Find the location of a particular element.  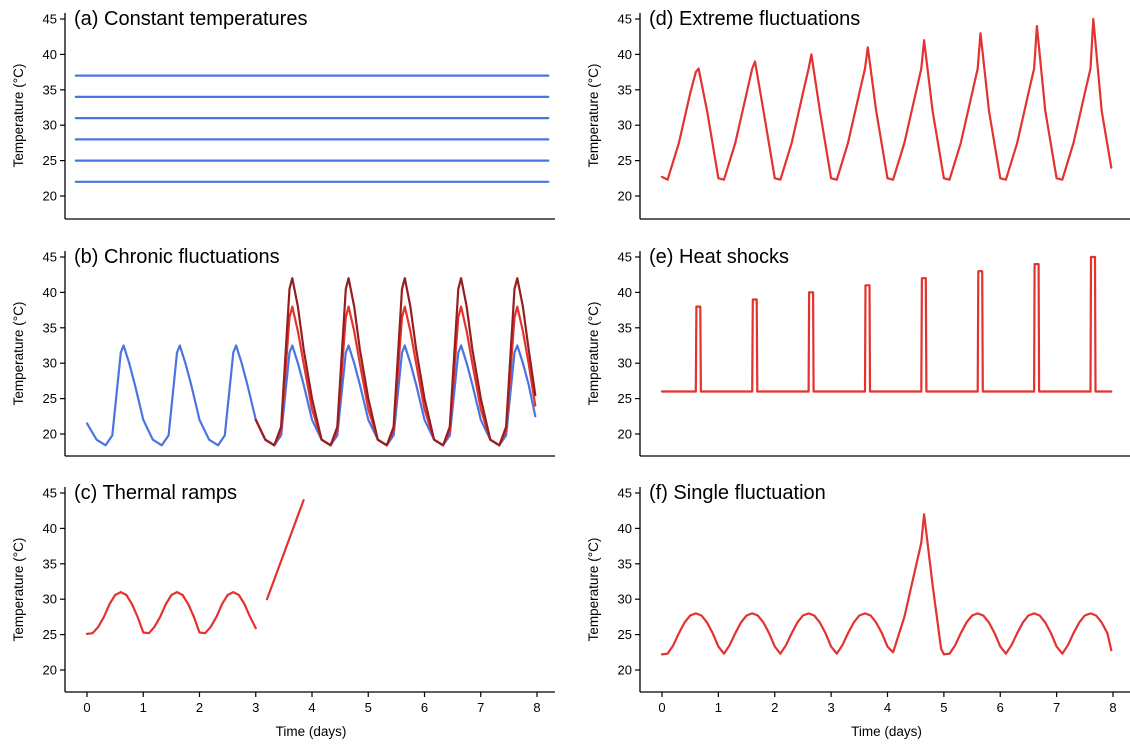

x-tick-label-c-4: 4 is located at coordinates (311, 707).